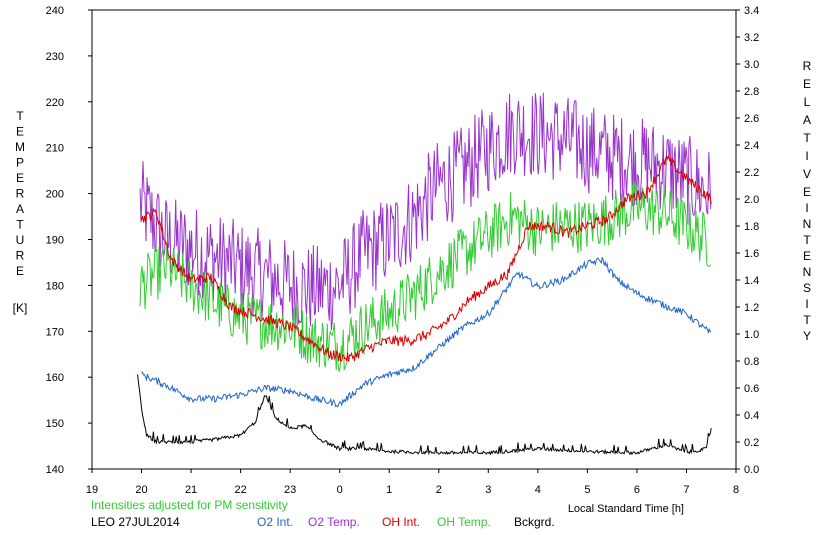  I want to click on sensitivity-note: Intensities adjusted for PM sensitivity, so click(189, 505).